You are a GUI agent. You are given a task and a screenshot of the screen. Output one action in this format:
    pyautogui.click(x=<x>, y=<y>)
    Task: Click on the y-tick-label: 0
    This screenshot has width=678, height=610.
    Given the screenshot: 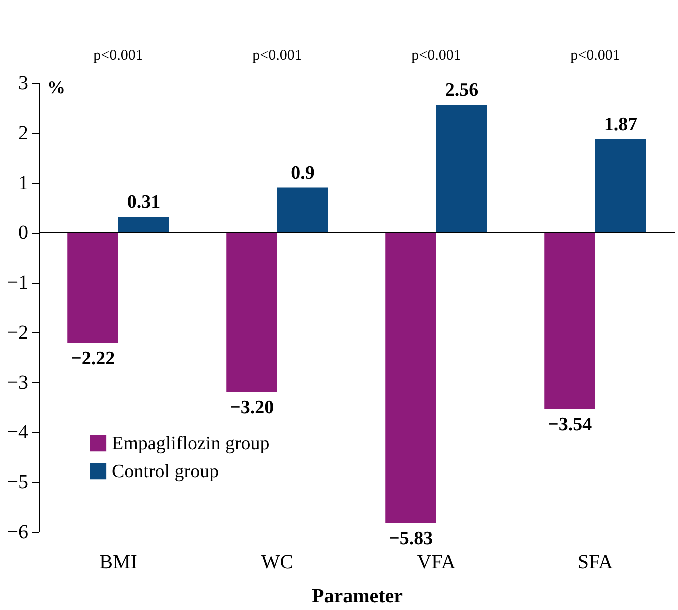 What is the action you would take?
    pyautogui.click(x=23, y=233)
    